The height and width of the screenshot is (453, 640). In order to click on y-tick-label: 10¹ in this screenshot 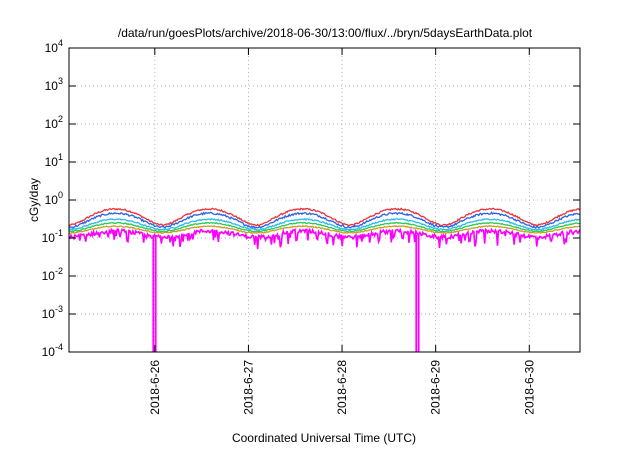, I will do `click(54, 160)`.